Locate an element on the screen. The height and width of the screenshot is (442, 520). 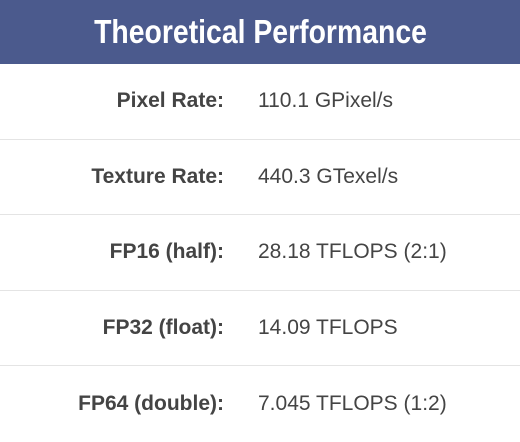
spec-label: FP16 (half): is located at coordinates (166, 252).